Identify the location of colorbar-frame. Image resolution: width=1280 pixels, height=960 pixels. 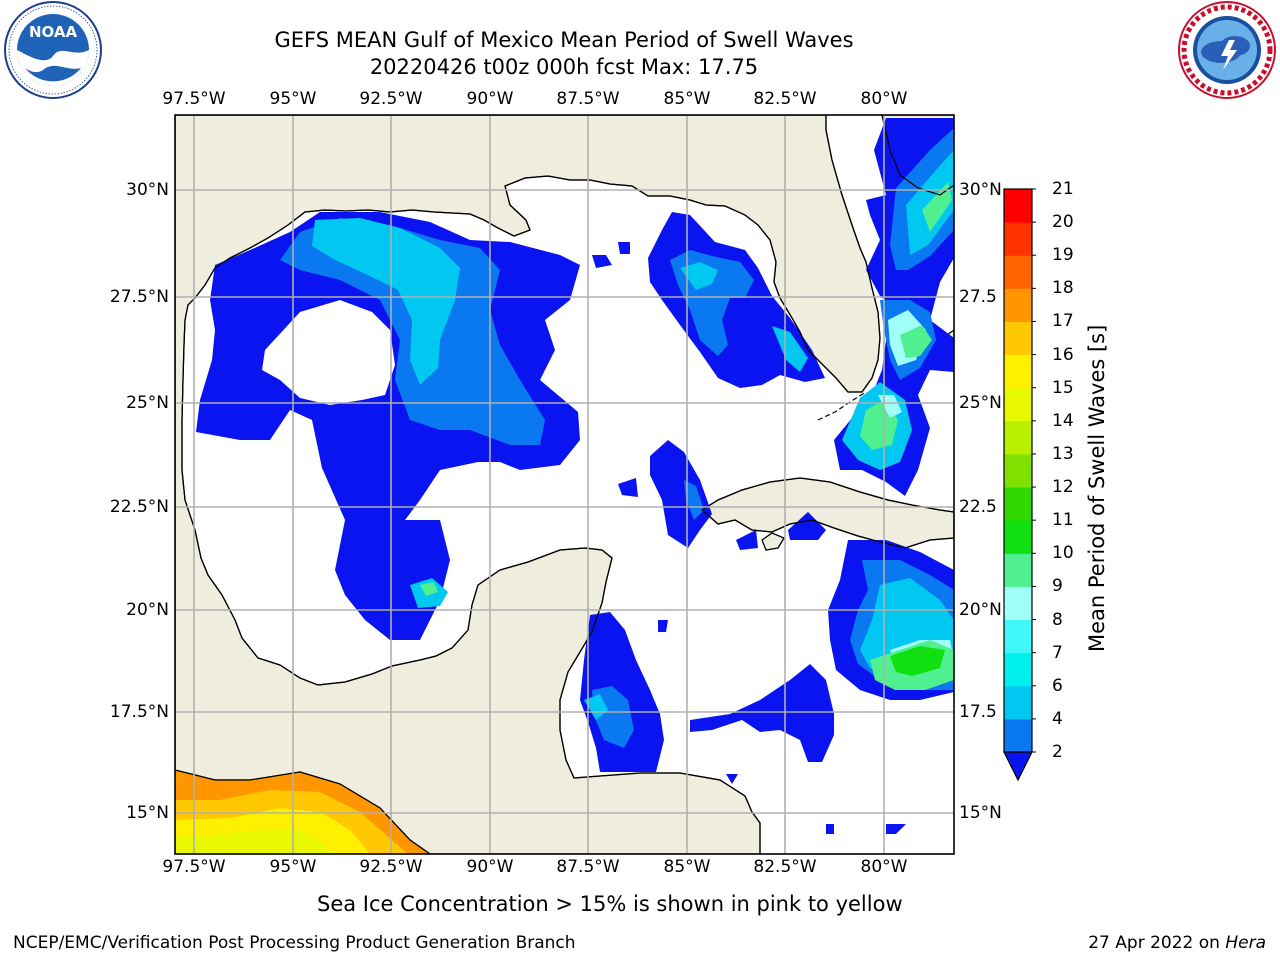
(1018, 470).